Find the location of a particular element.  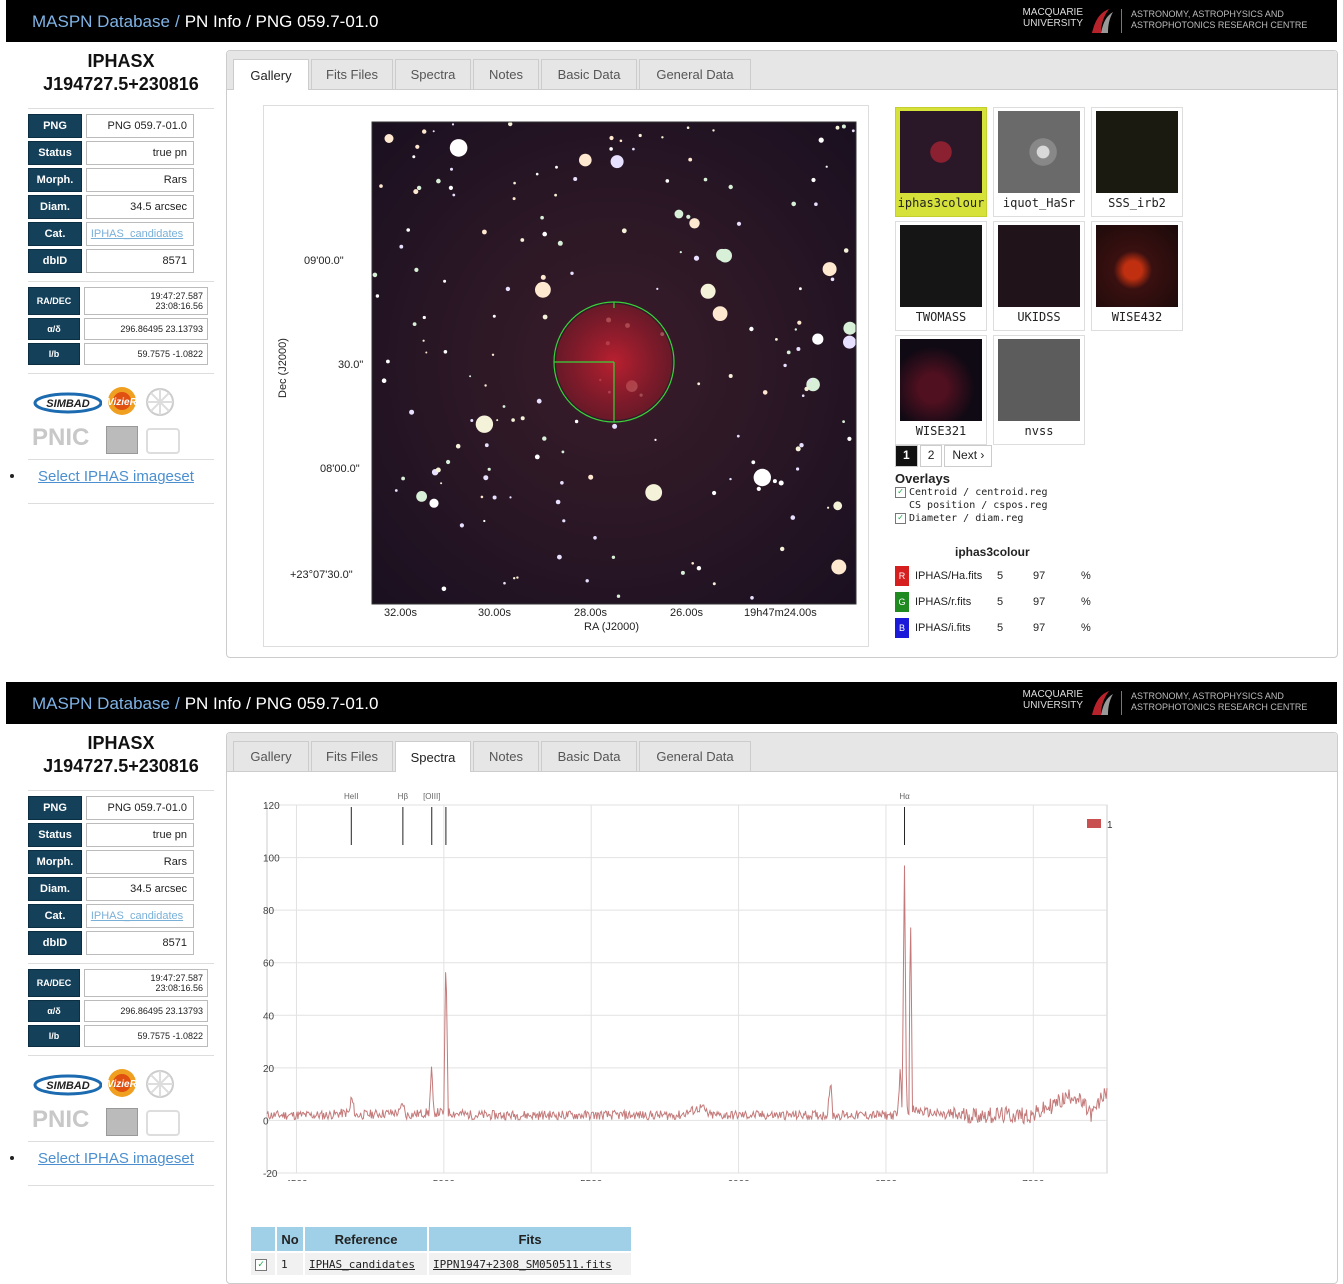

thumbnail-wise321: WISE321 is located at coordinates (941, 390).